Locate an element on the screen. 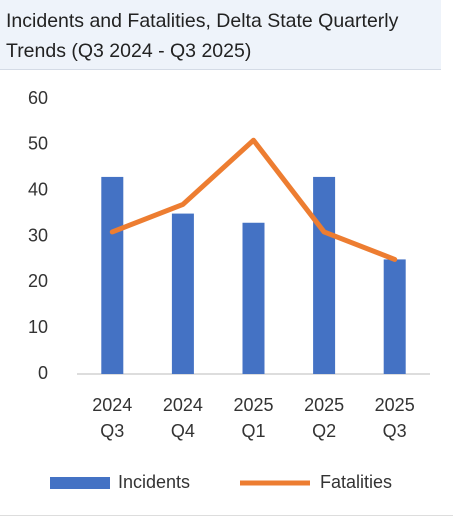 The width and height of the screenshot is (453, 520). y-tick-label: 30 is located at coordinates (38, 235).